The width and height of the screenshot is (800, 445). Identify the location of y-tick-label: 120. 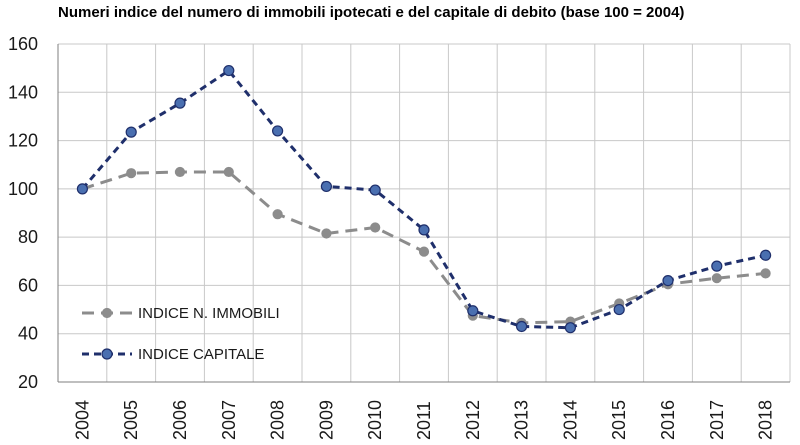
(23, 141).